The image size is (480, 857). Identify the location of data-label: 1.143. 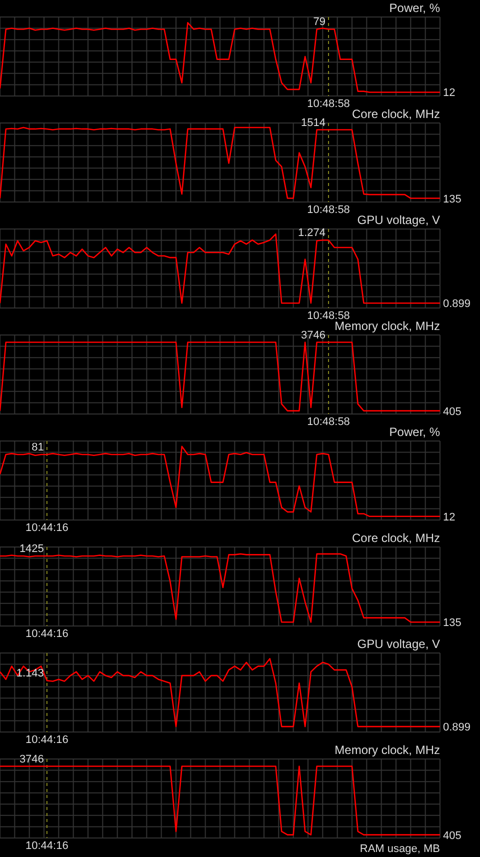
(30, 674).